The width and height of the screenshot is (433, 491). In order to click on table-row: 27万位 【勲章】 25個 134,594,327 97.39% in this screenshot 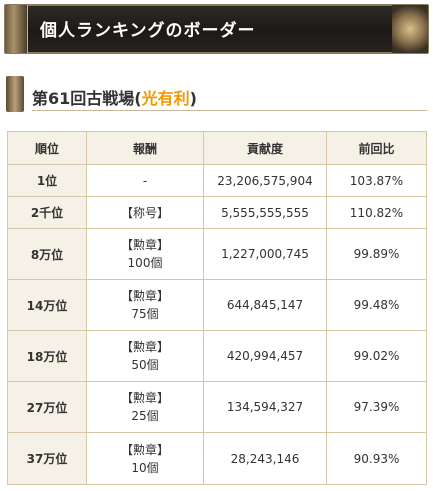, I will do `click(217, 407)`.